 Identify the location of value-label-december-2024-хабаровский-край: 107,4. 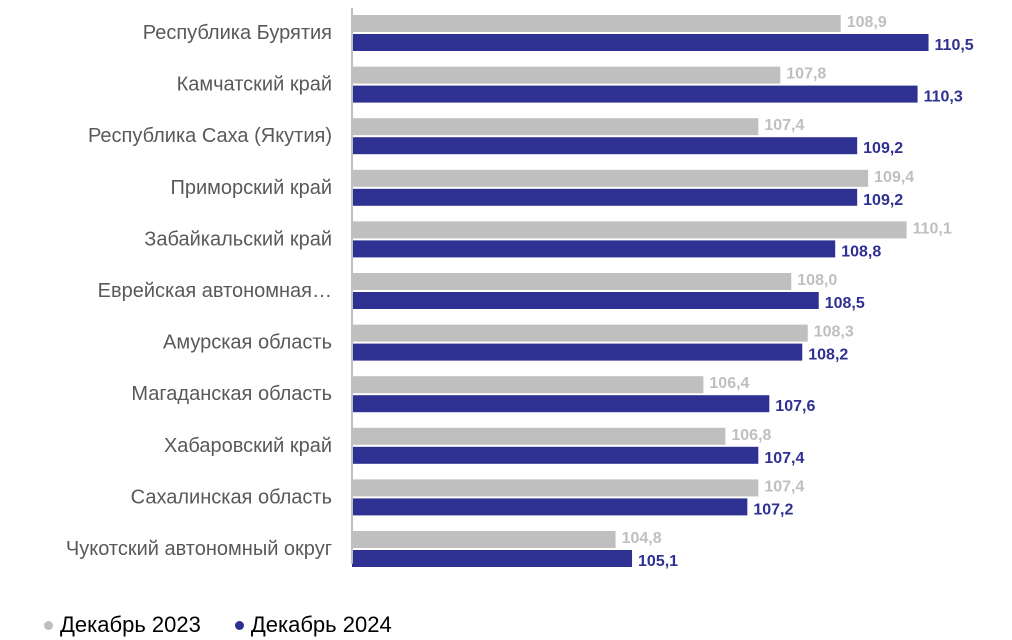
(784, 458).